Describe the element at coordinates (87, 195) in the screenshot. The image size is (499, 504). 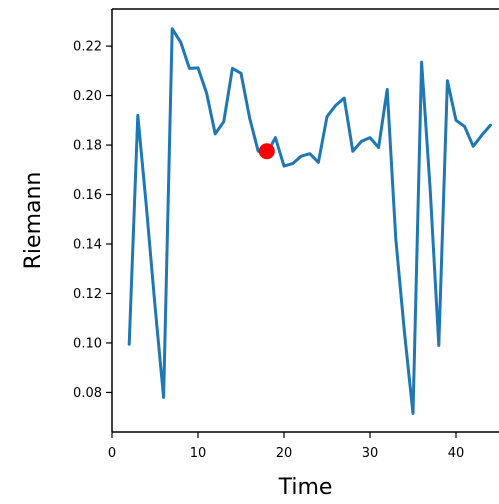
I see `y-tick-label: 0.16` at that location.